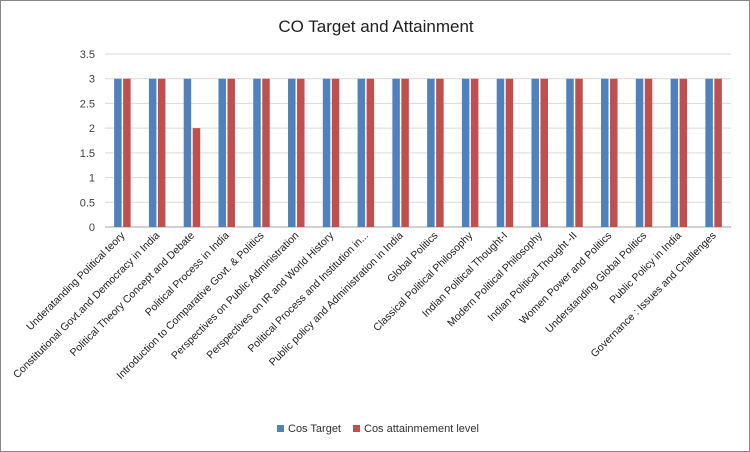 The height and width of the screenshot is (452, 750). Describe the element at coordinates (280, 428) in the screenshot. I see `legend-swatch-cos-target` at that location.